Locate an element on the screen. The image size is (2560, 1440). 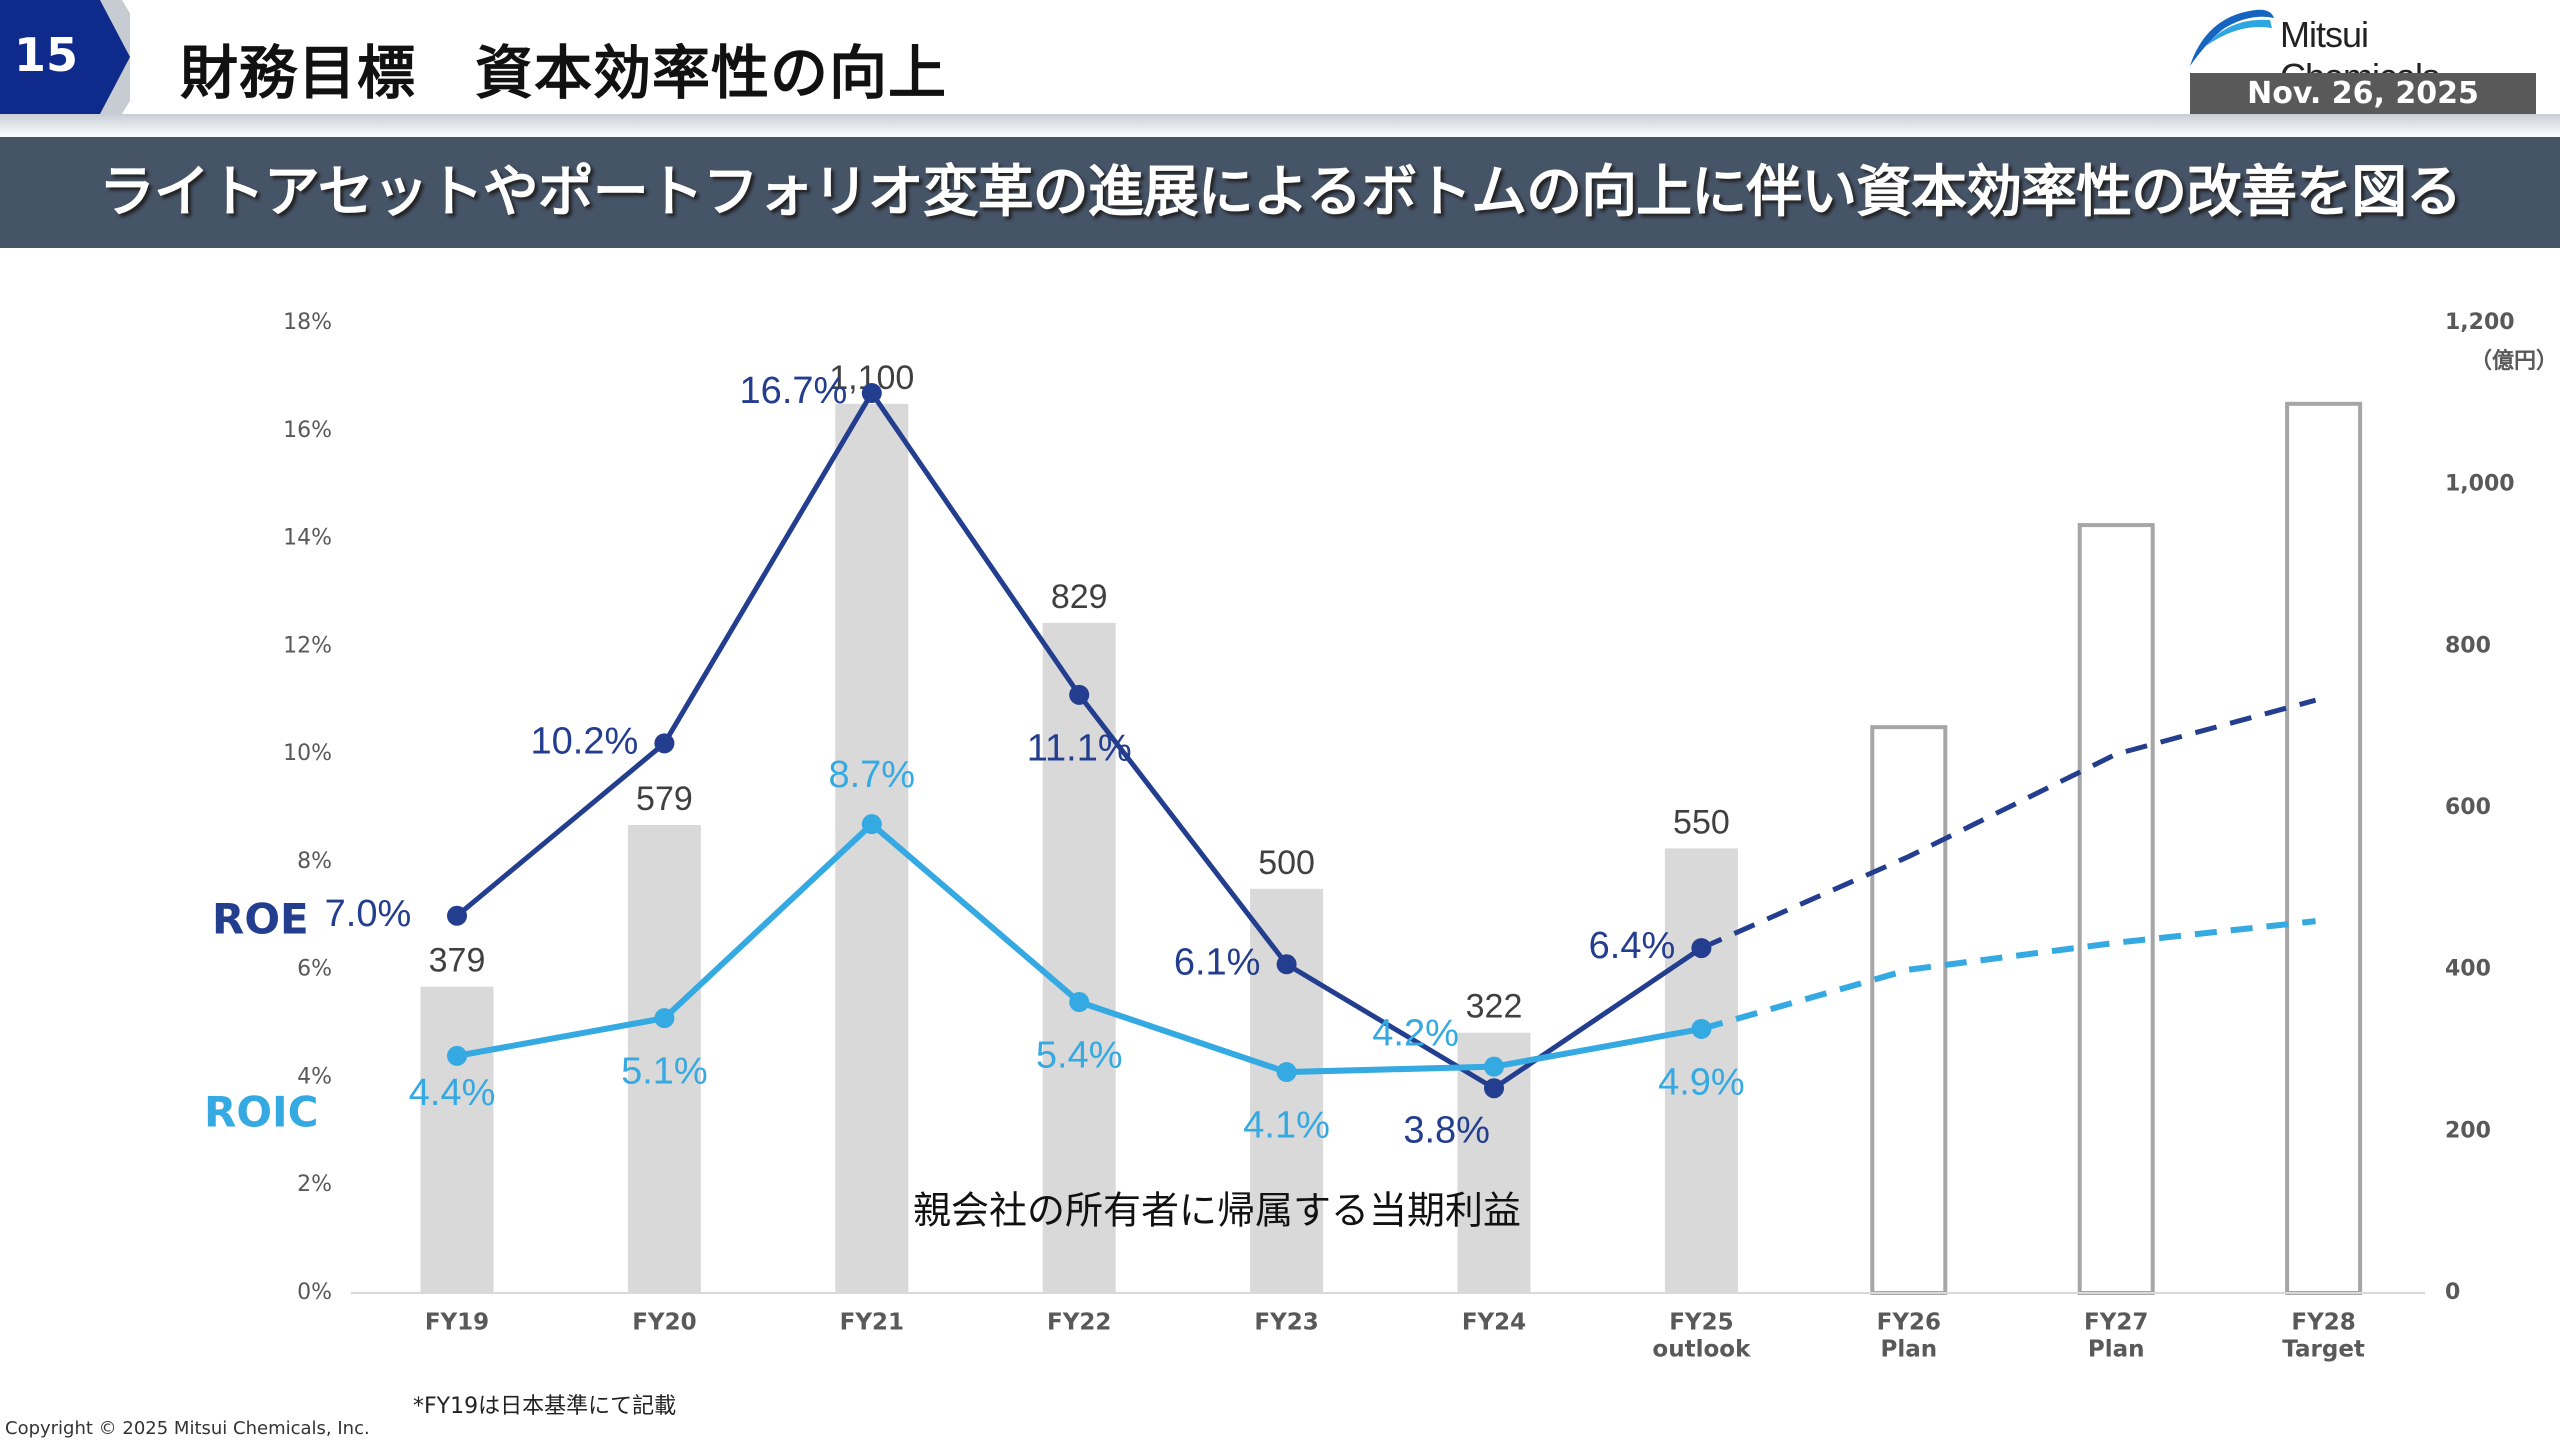
projection-line-roic is located at coordinates (2008, 975).